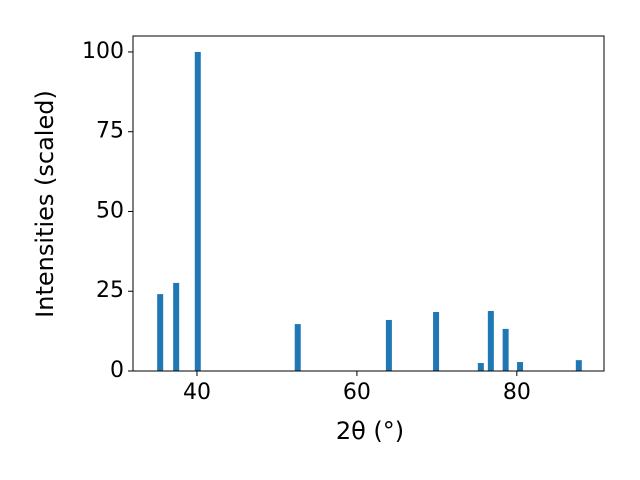  Describe the element at coordinates (110, 131) in the screenshot. I see `y-tick-label: 75` at that location.